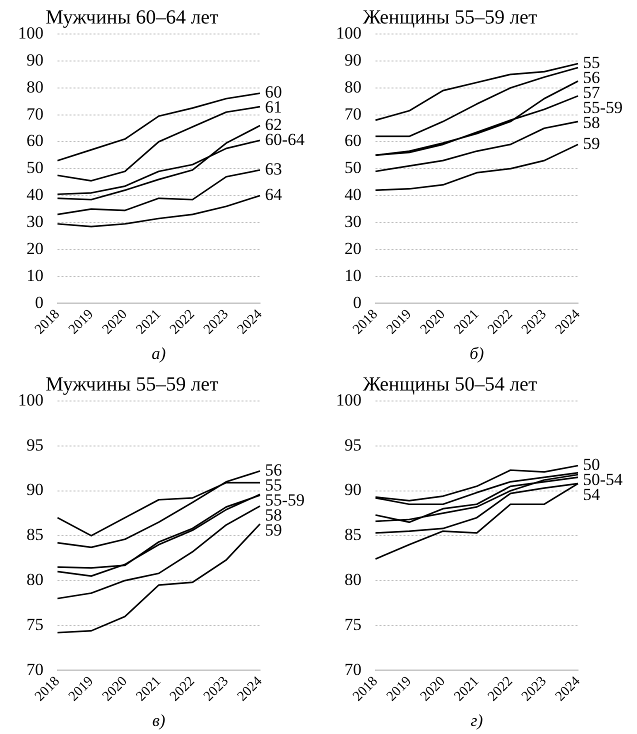  Describe the element at coordinates (450, 17) in the screenshot. I see `chart-title: Женщины 55–59 лет` at that location.